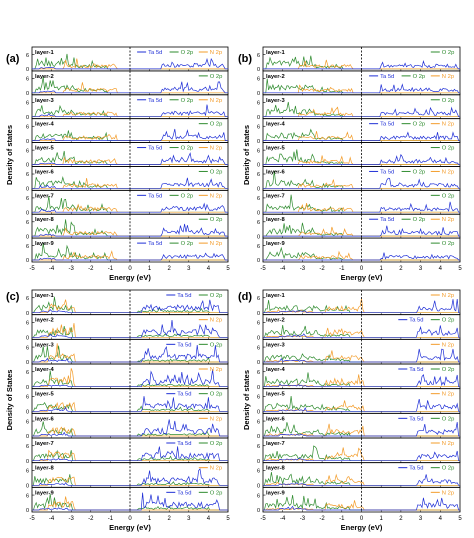  What do you see at coordinates (246, 400) in the screenshot?
I see `y-axis-label: Density of states` at bounding box center [246, 400].